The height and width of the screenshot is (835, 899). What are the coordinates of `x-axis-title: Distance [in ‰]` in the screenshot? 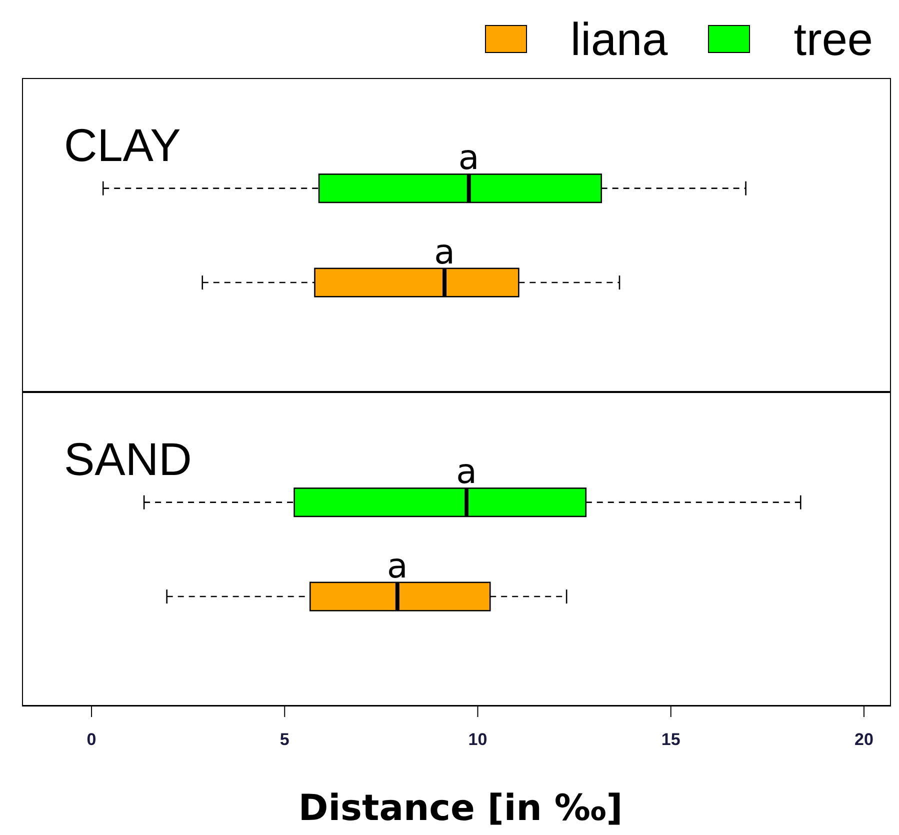 It's located at (460, 808).